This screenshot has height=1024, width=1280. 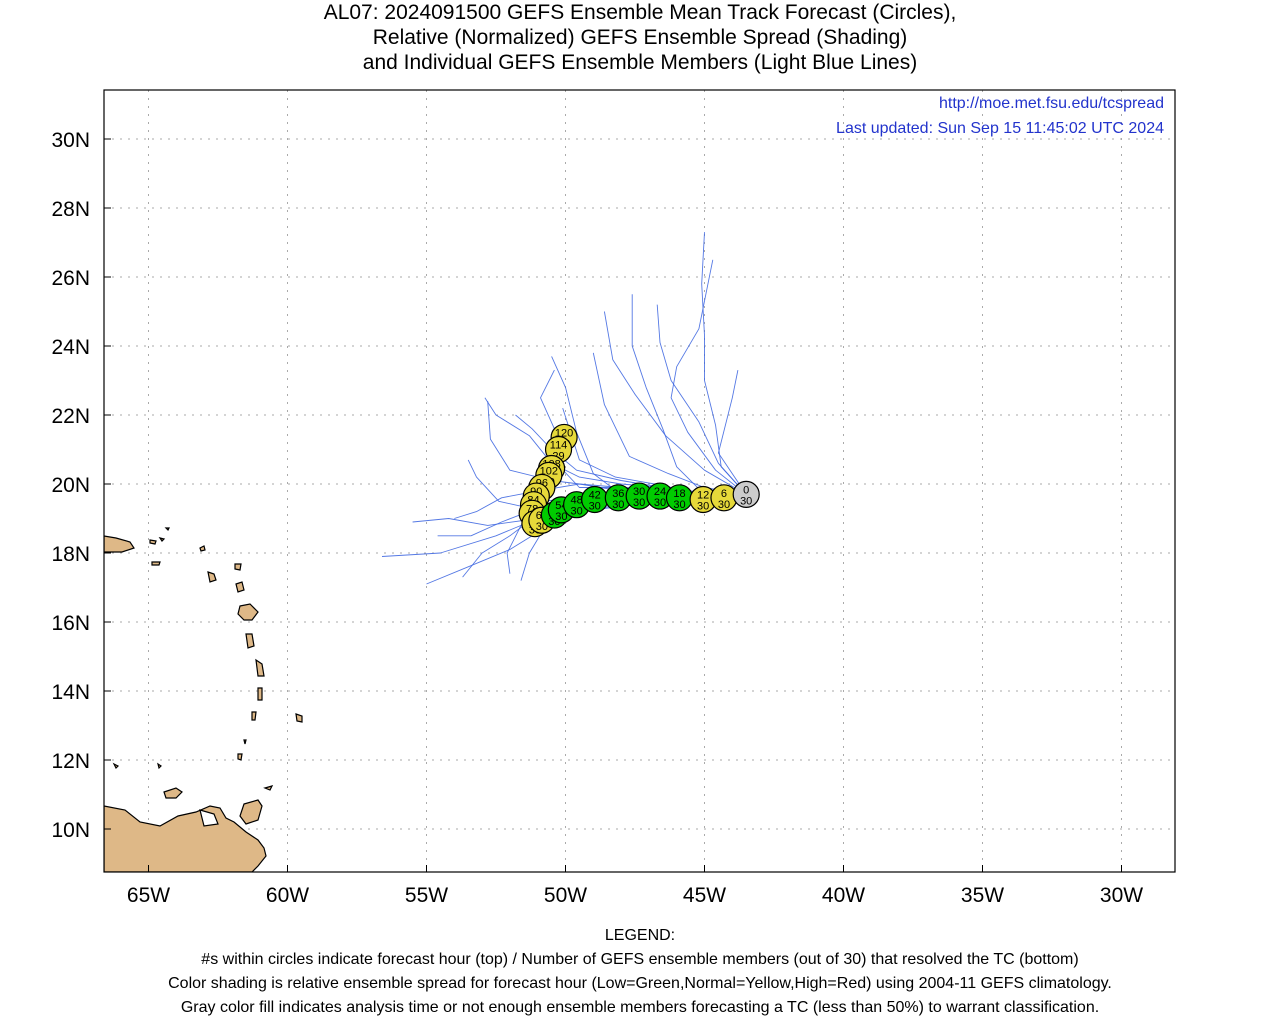 I want to click on st-vincent-island, so click(x=260, y=694).